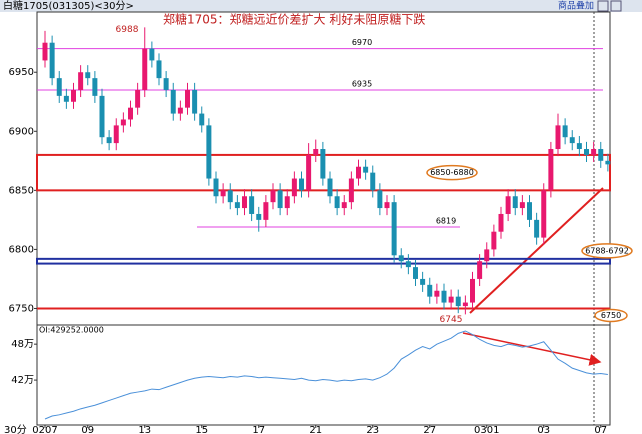  Describe the element at coordinates (315, 429) in the screenshot. I see `x-tick-label: 21` at that location.